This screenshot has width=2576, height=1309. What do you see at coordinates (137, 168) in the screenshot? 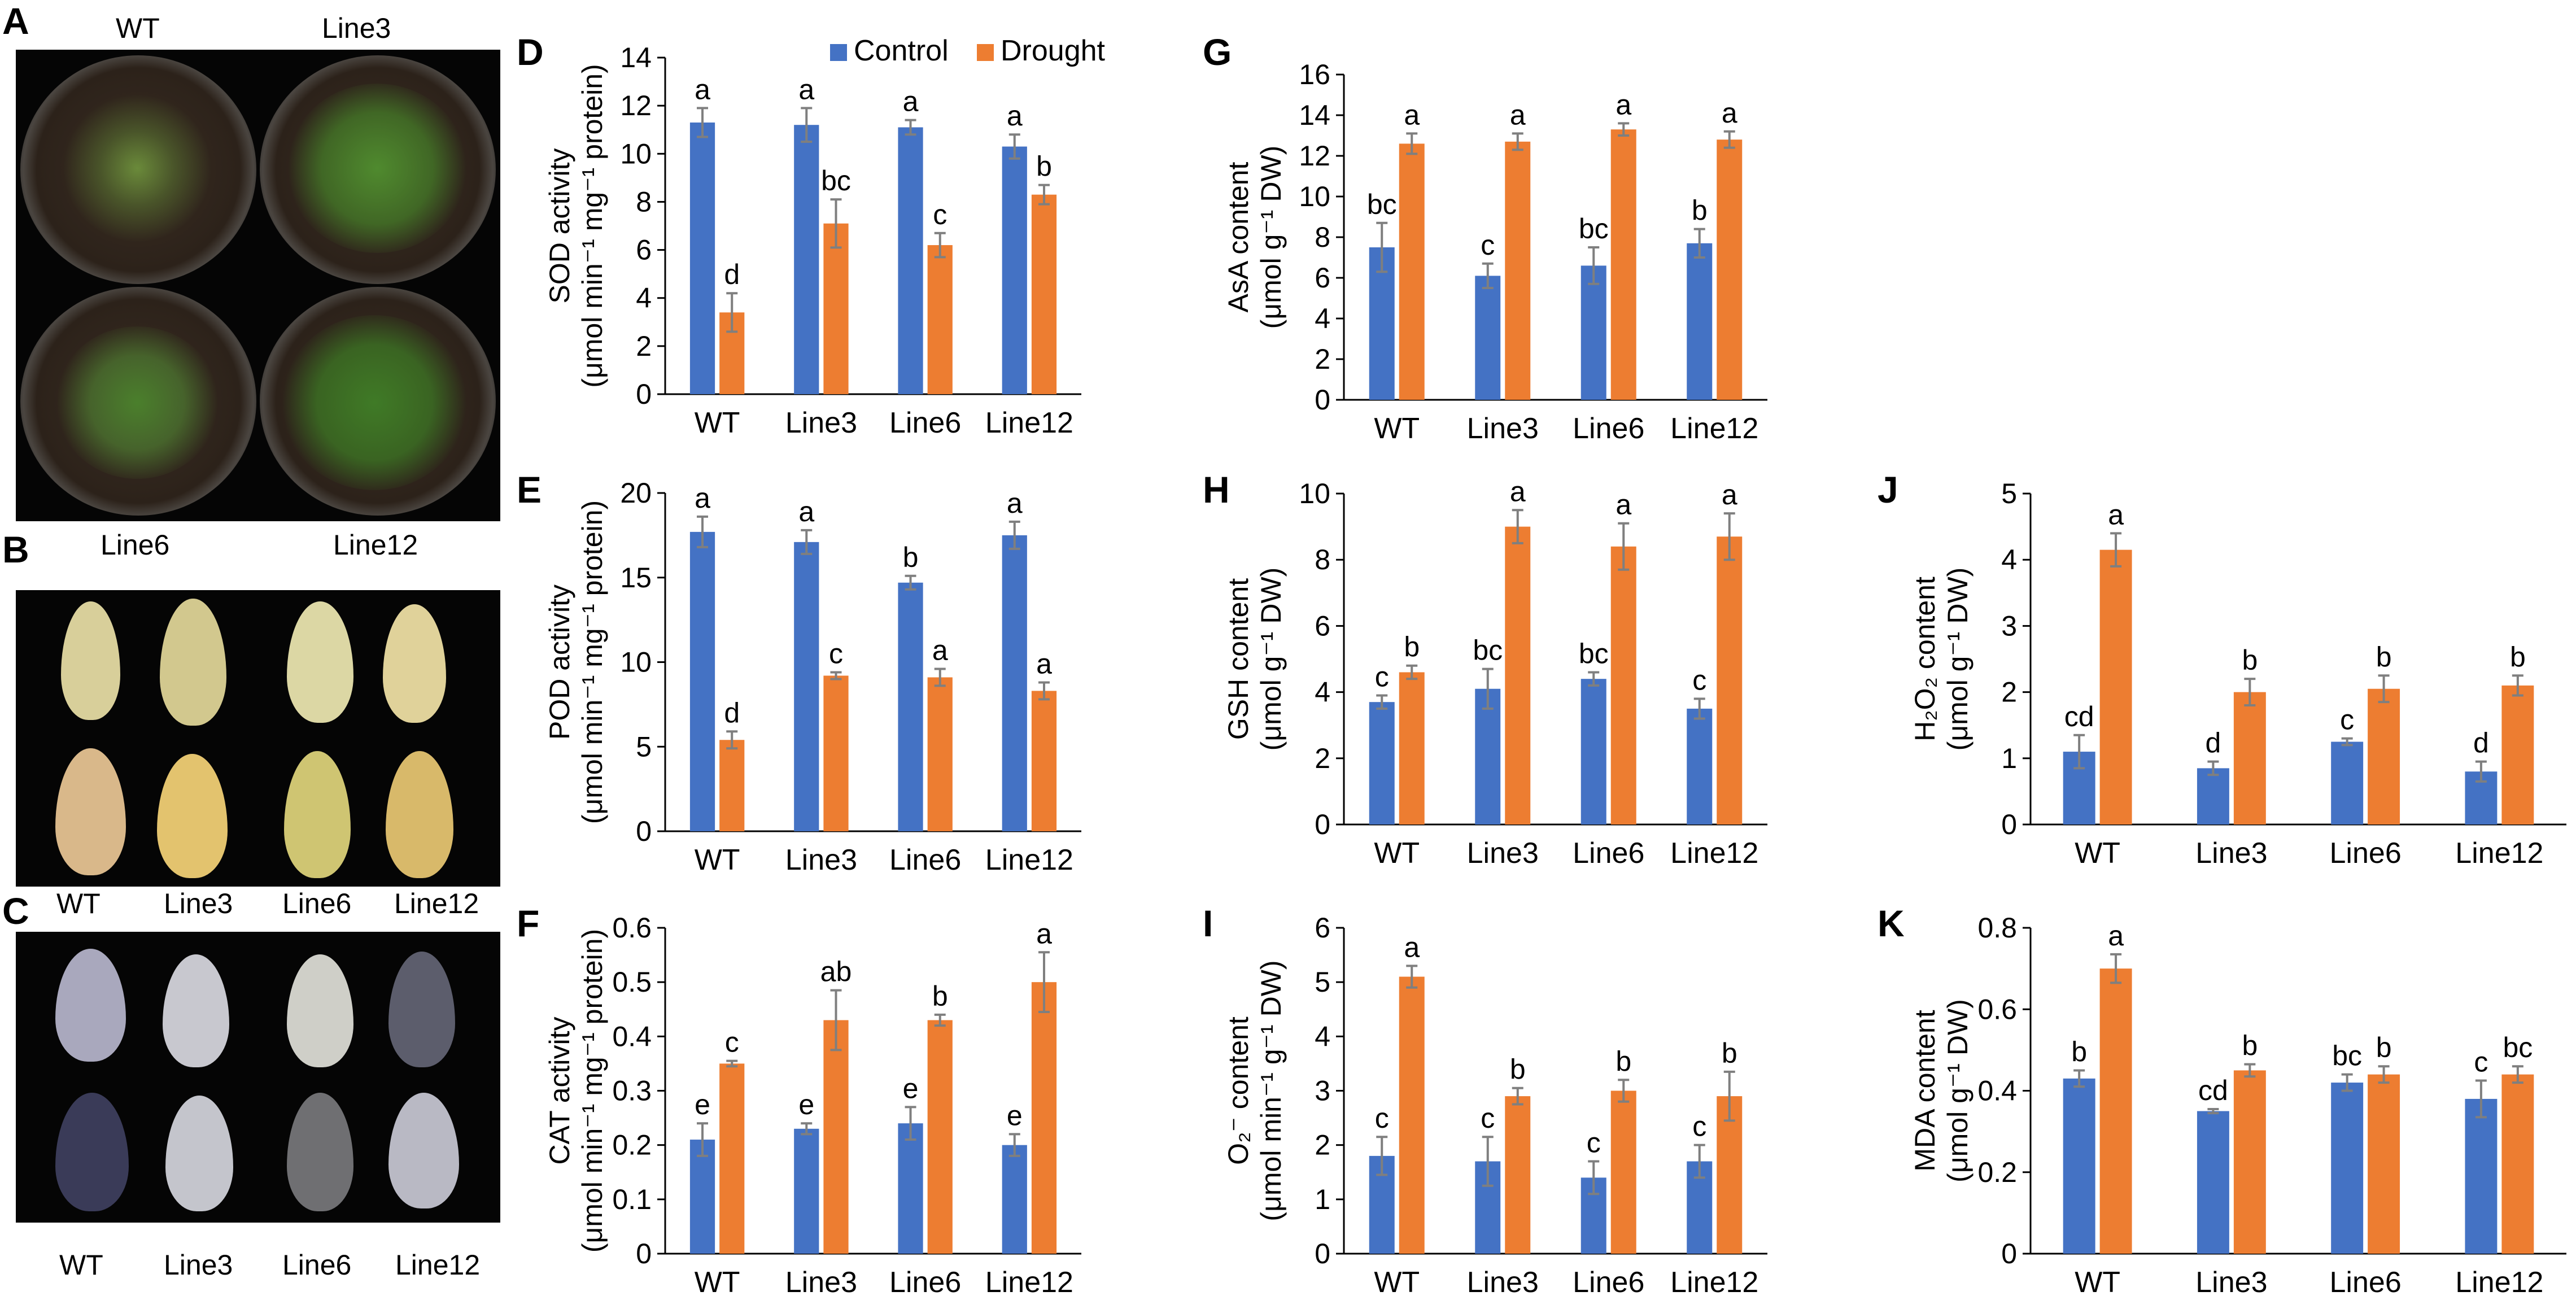
I see `plants-wt` at bounding box center [137, 168].